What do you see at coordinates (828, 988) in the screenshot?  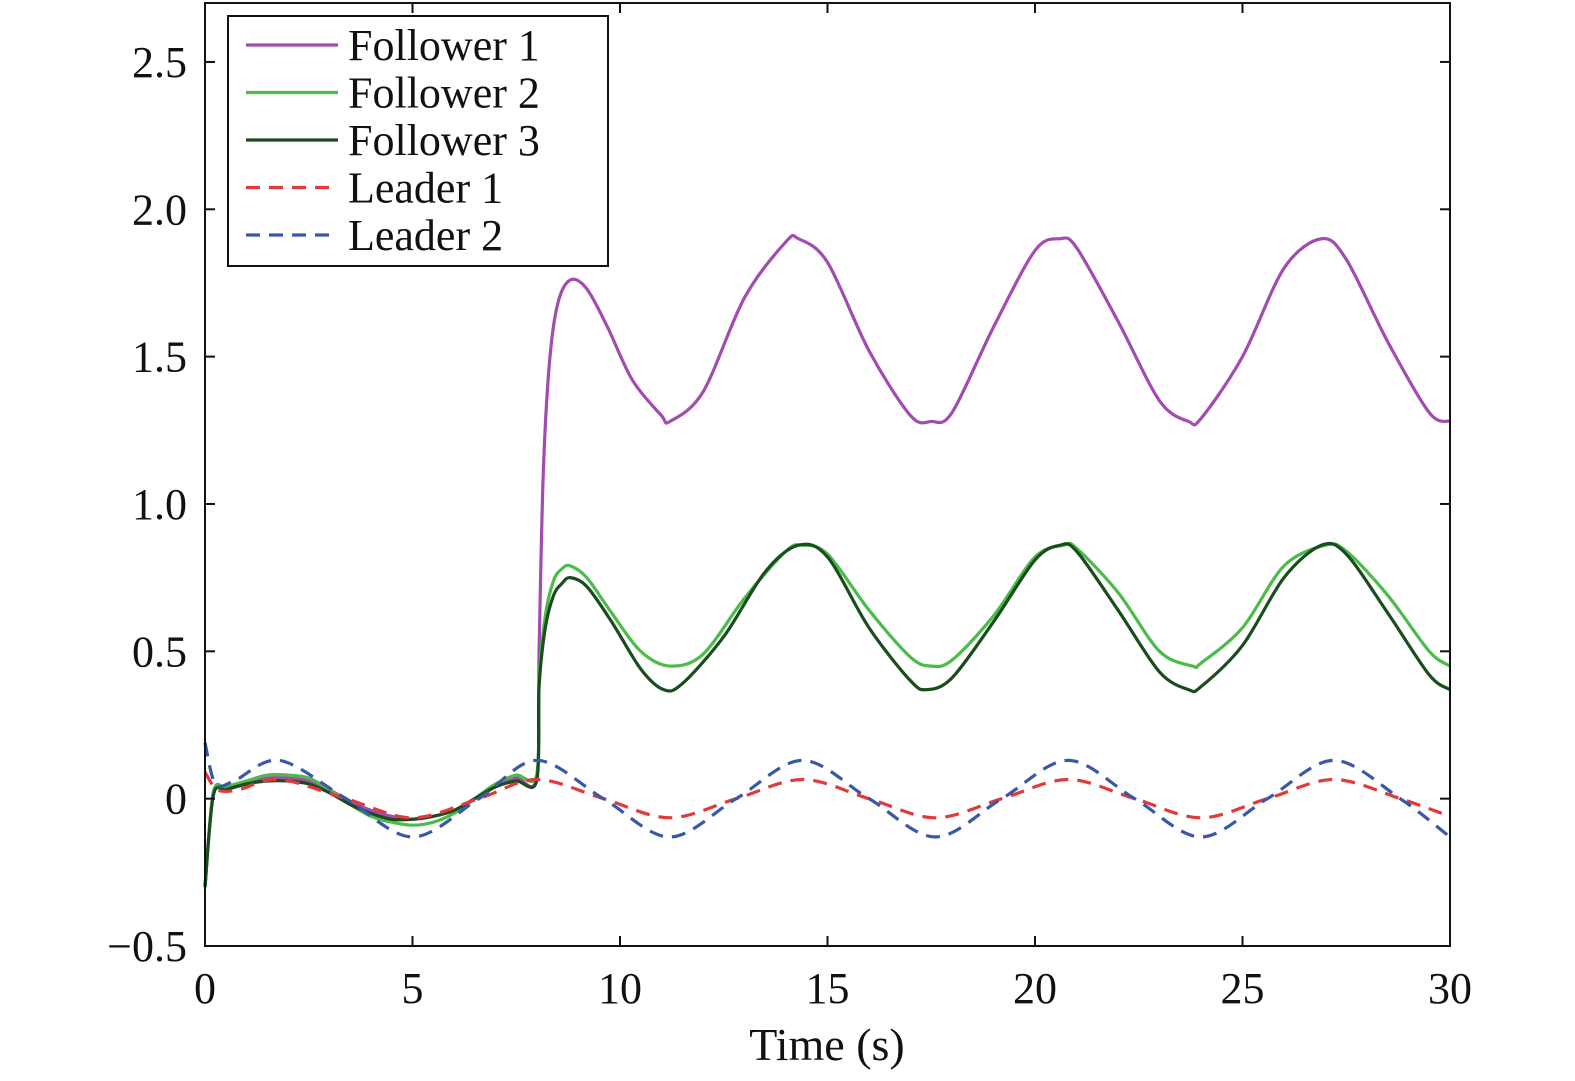 I see `x-tick-label: 15` at bounding box center [828, 988].